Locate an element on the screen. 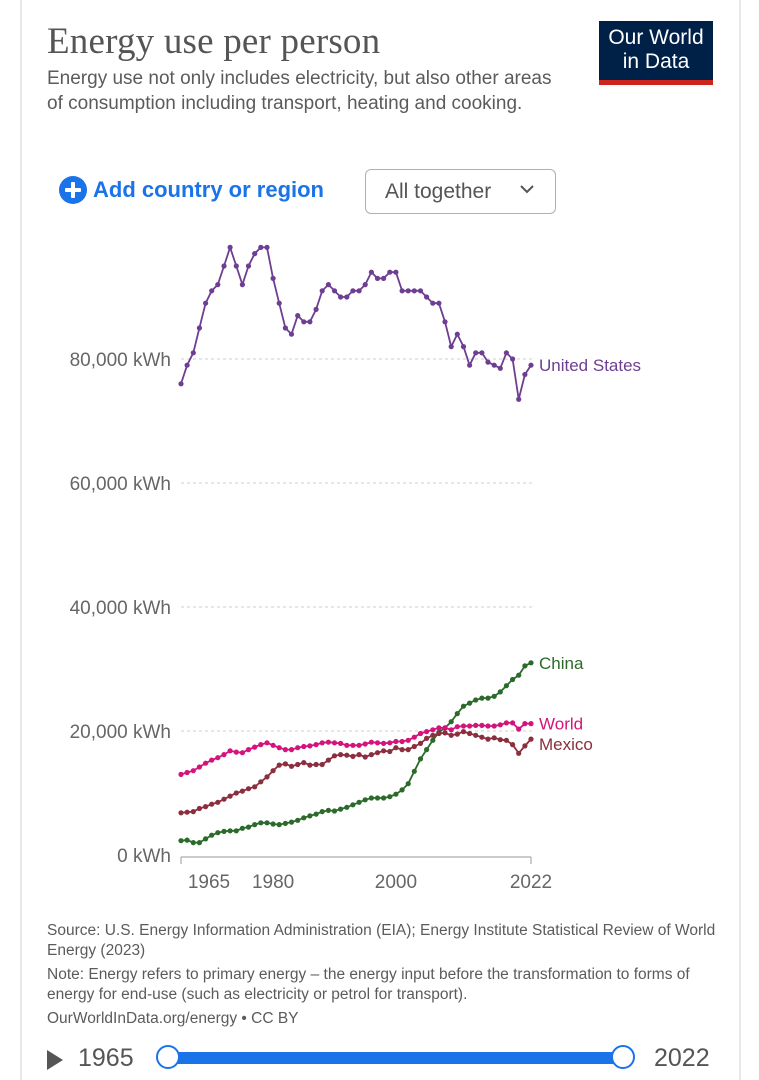 The image size is (759, 1080). timeline-end-handle is located at coordinates (623, 1057).